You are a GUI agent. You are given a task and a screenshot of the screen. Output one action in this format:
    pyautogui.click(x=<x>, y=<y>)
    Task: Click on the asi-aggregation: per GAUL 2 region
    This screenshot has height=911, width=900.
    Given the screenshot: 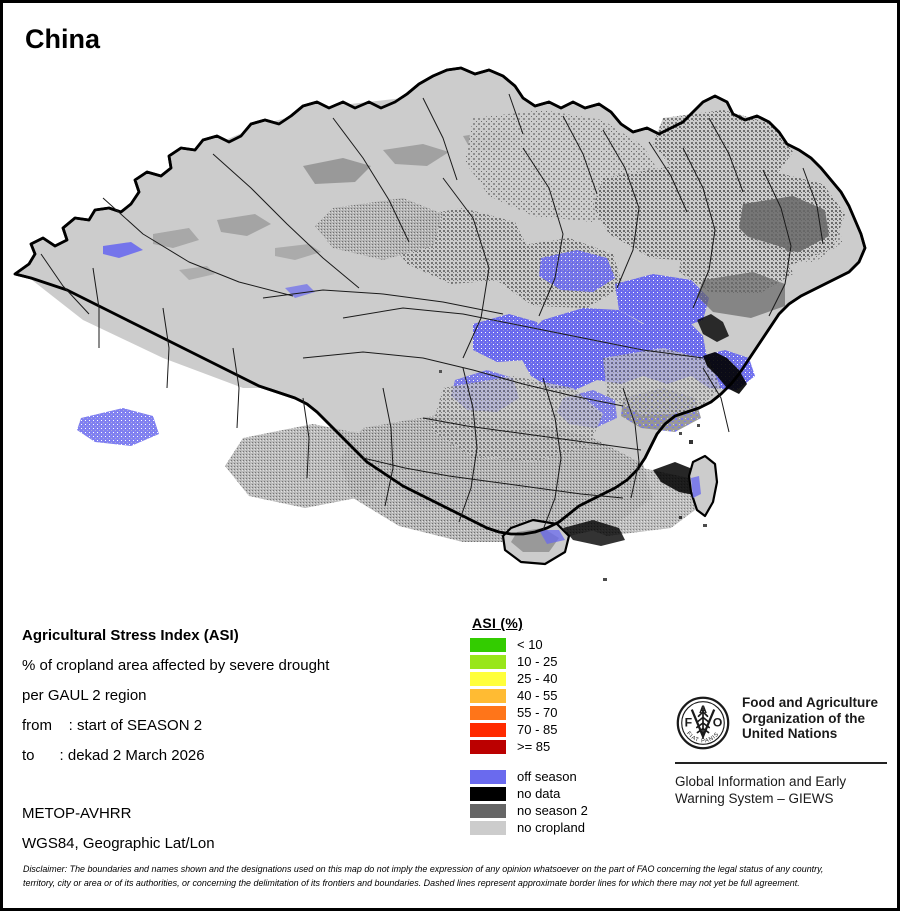 What is the action you would take?
    pyautogui.click(x=84, y=695)
    